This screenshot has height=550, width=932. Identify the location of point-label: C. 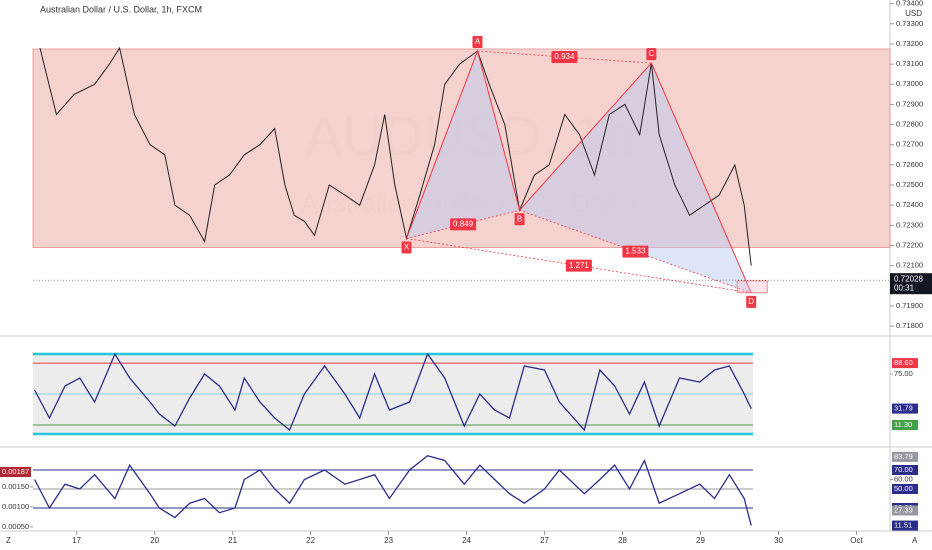
(651, 53).